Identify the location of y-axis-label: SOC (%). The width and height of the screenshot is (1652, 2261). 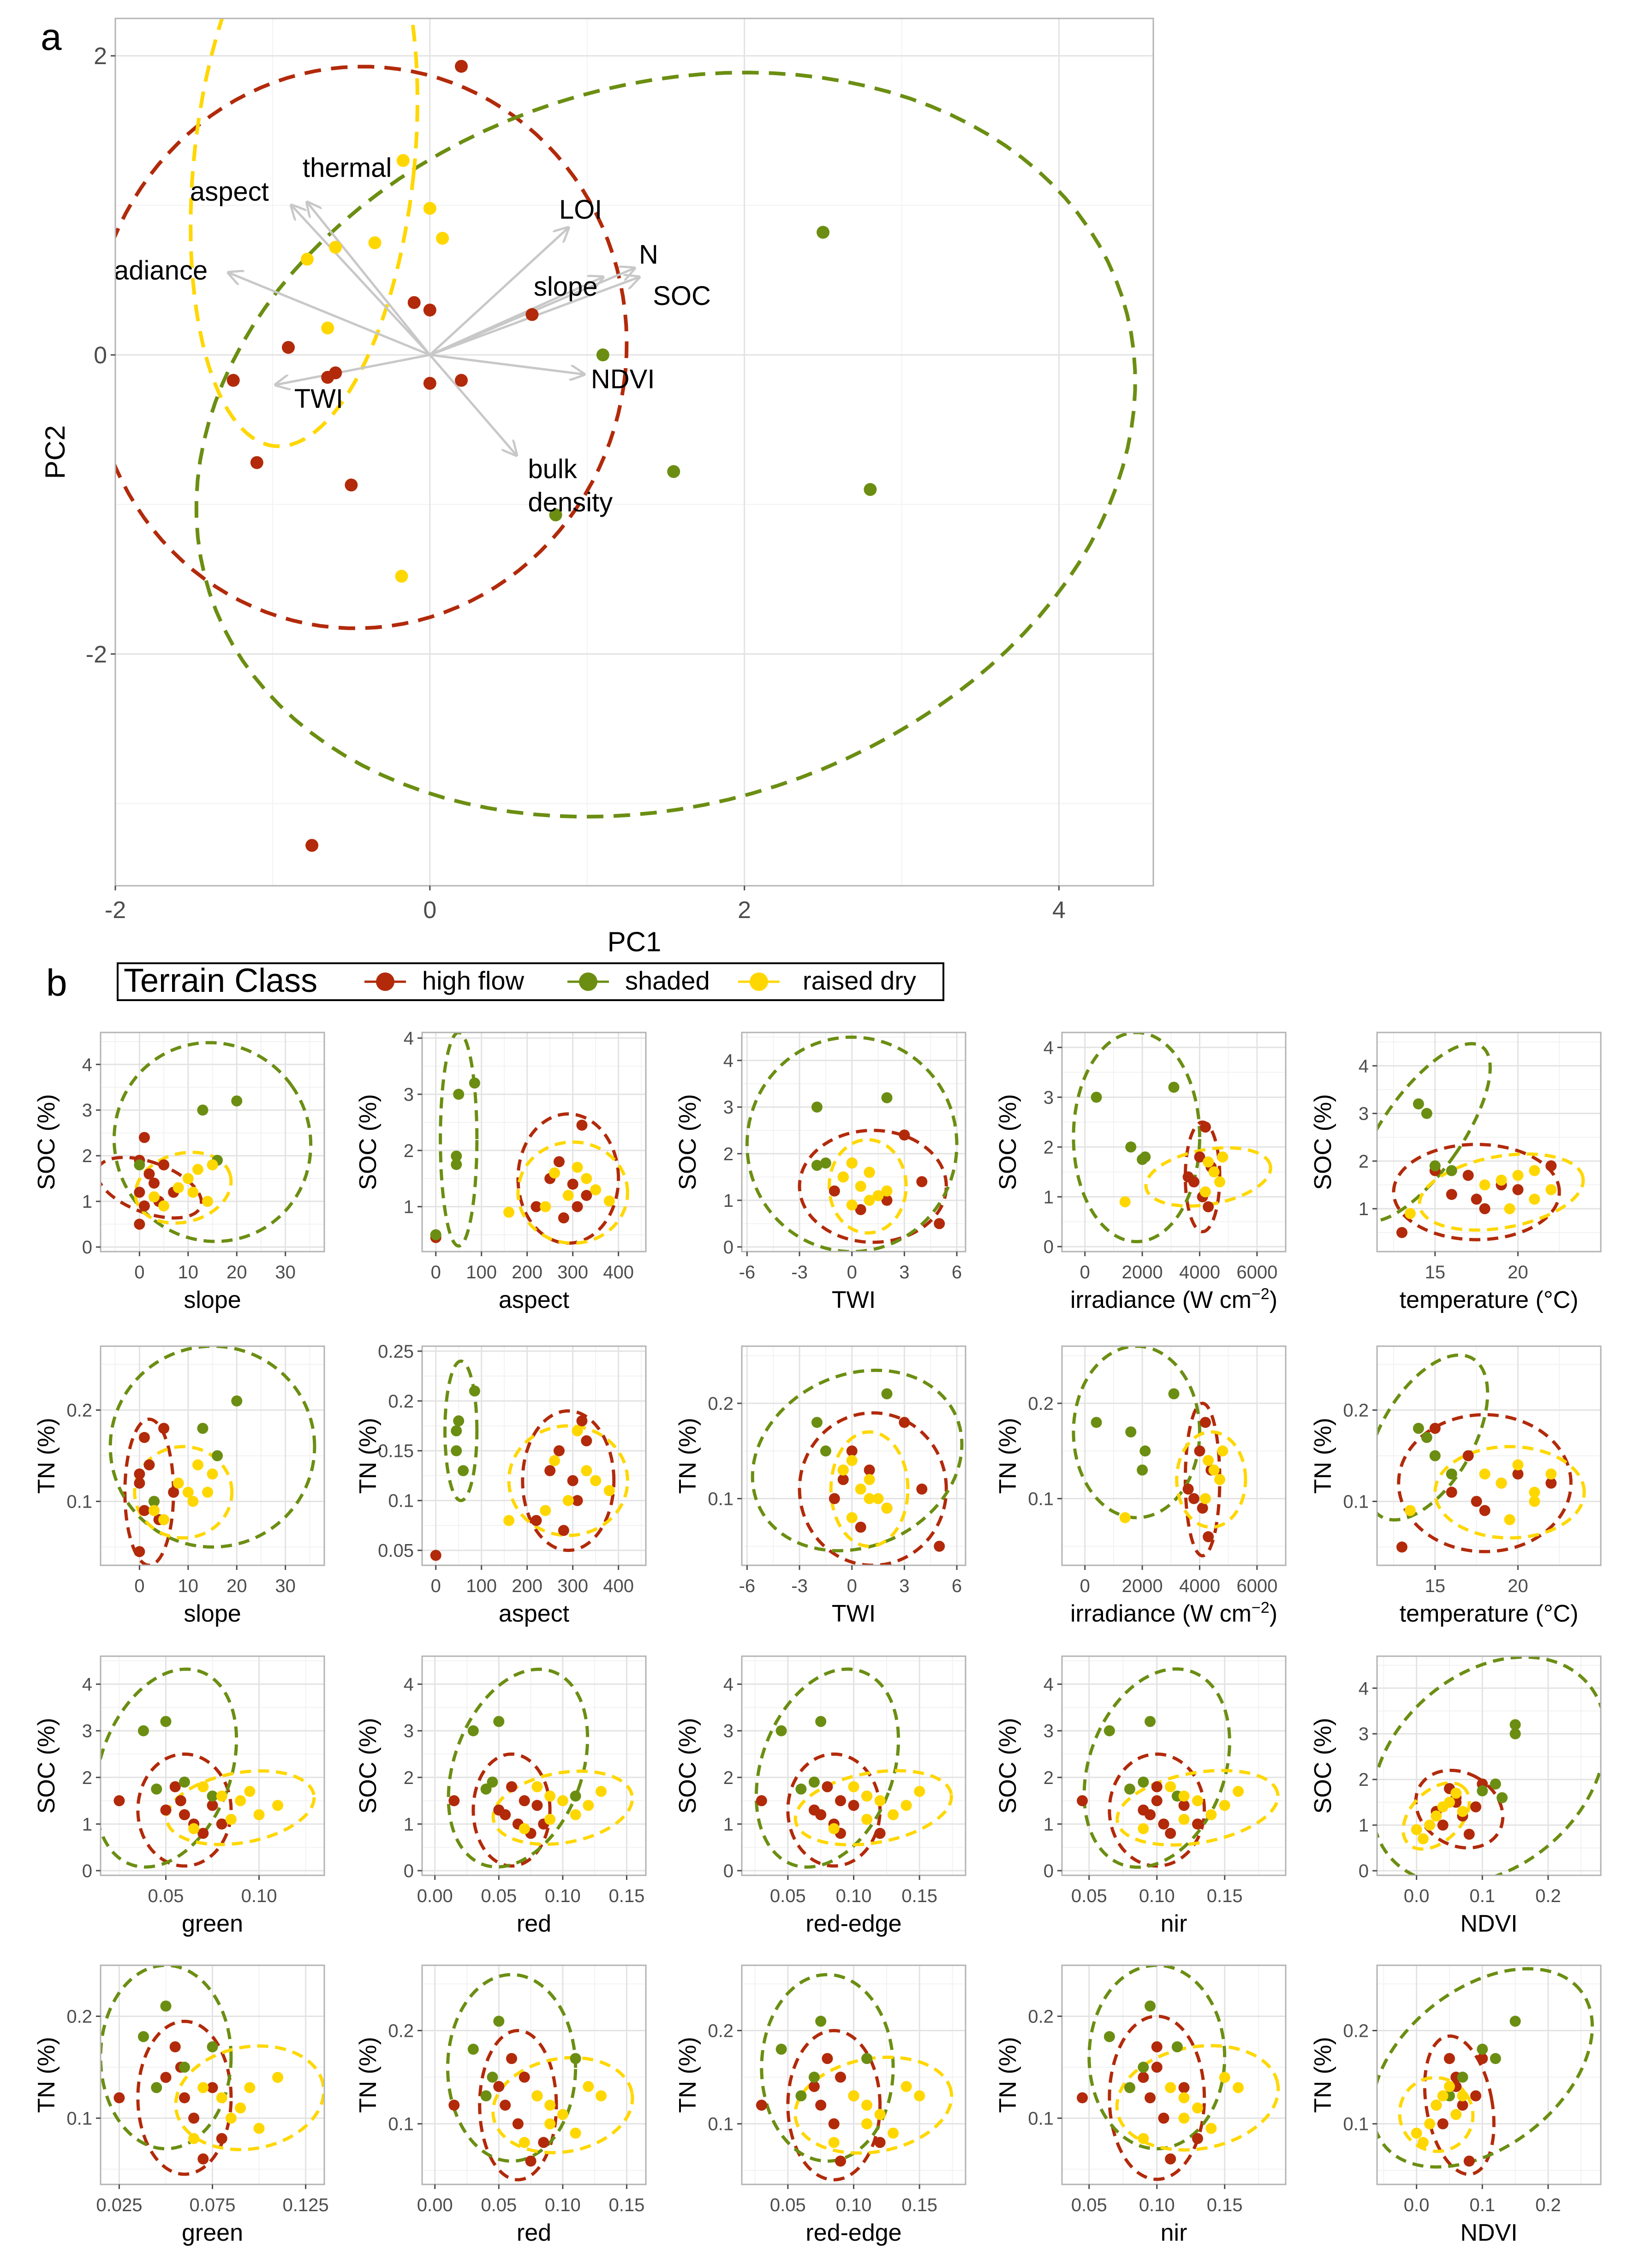
(1323, 1142).